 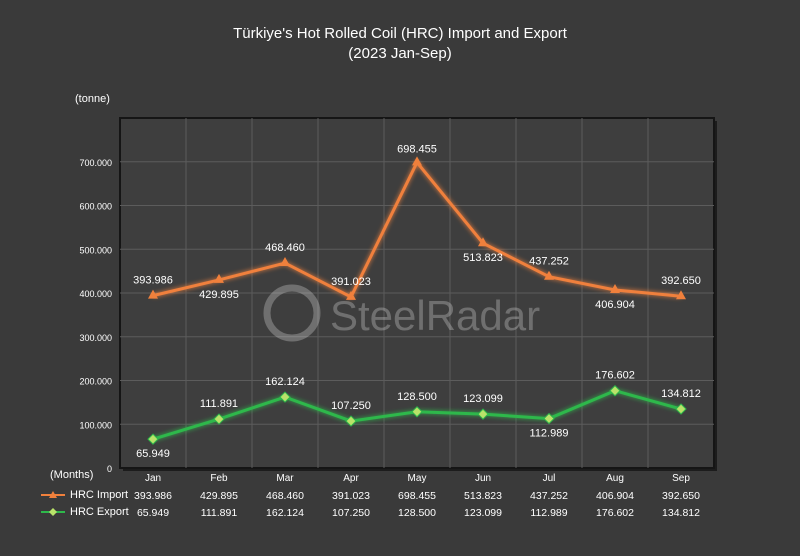 I want to click on export-data-label: 107.250, so click(x=351, y=406).